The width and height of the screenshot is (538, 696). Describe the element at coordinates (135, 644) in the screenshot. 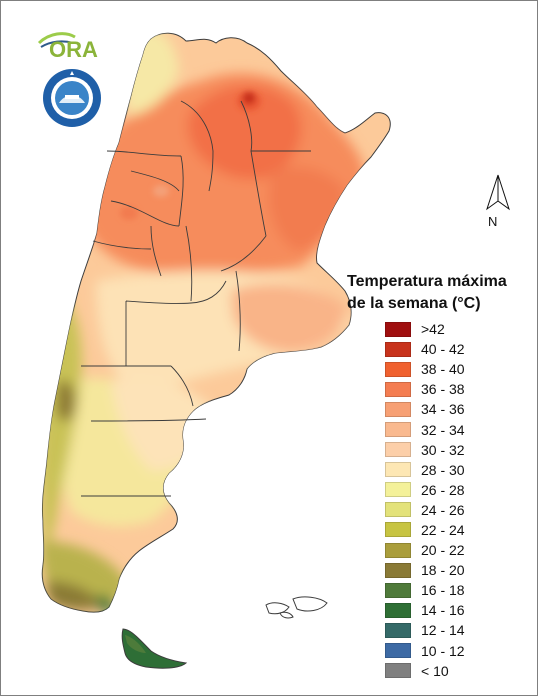

I see `tierra-del-fuego-north` at that location.